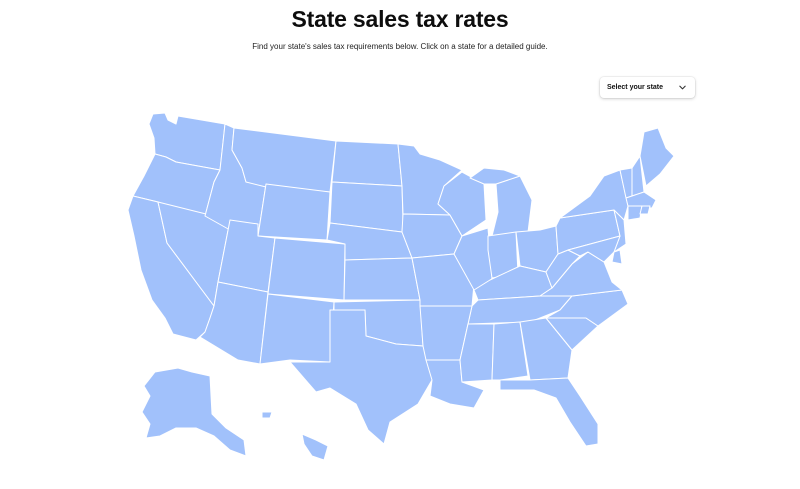  What do you see at coordinates (682, 87) in the screenshot?
I see `chevron-down-icon` at bounding box center [682, 87].